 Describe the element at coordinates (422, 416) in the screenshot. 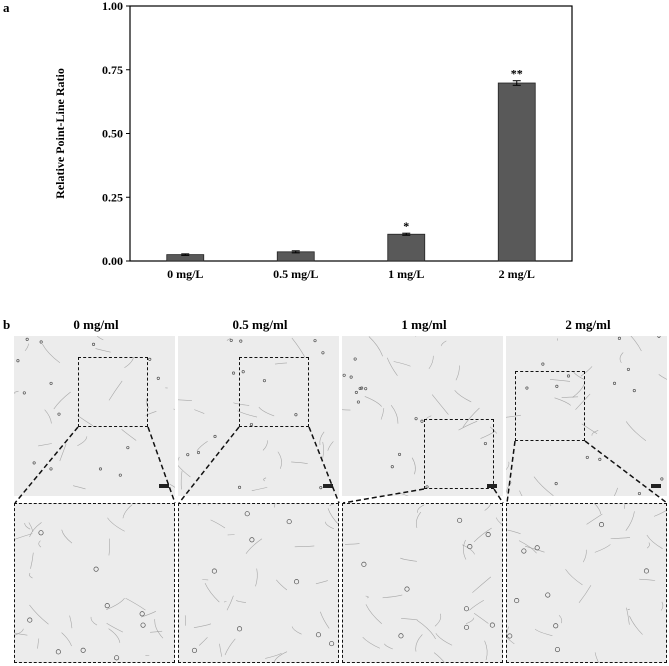

I see `micrograph-overview-1mg` at that location.